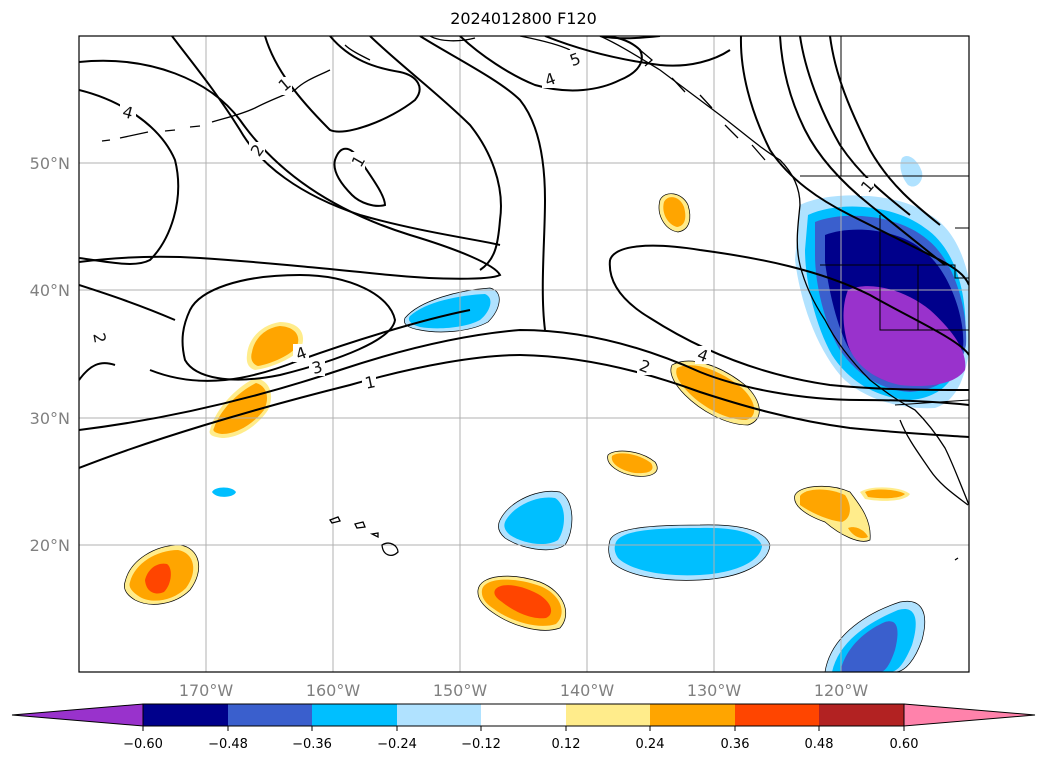  What do you see at coordinates (312, 744) in the screenshot?
I see `colorbar-tick-label: −0.36` at bounding box center [312, 744].